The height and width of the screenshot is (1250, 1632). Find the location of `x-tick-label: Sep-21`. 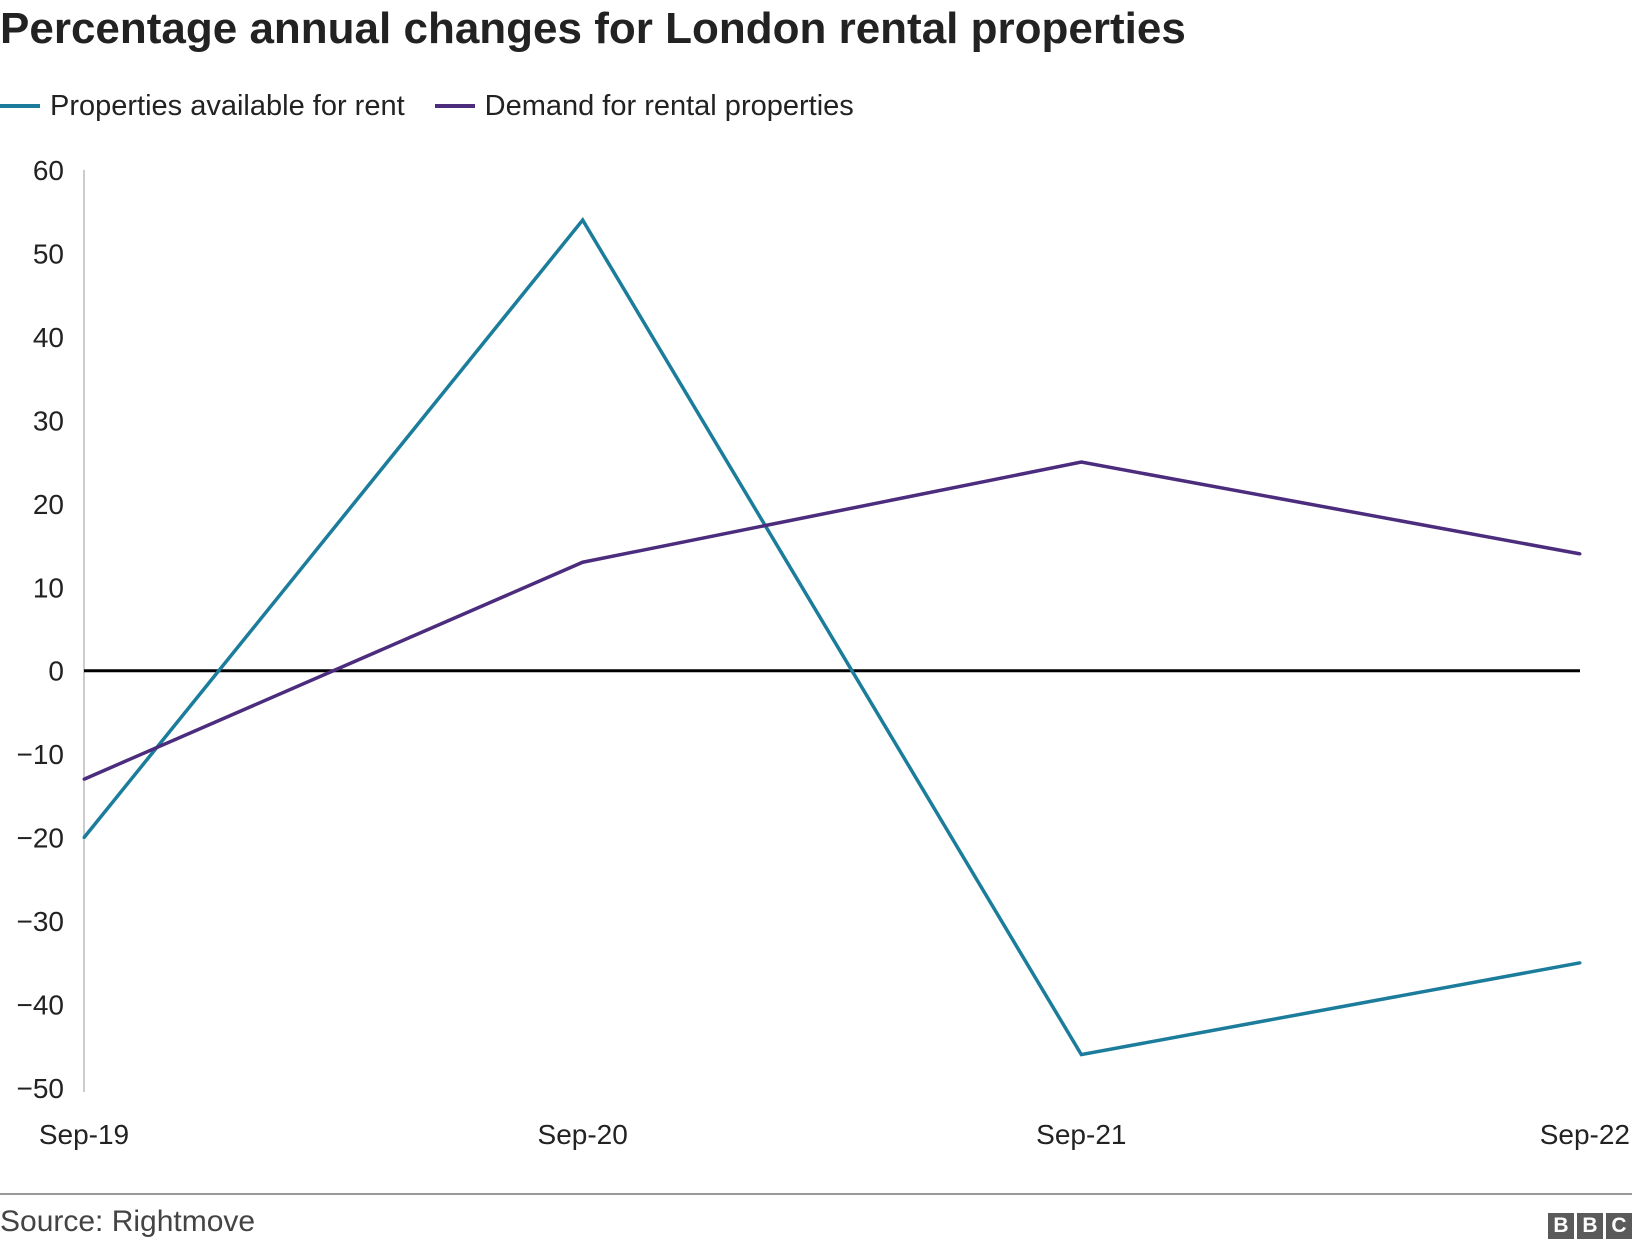

x-tick-label: Sep-21 is located at coordinates (1081, 1134).